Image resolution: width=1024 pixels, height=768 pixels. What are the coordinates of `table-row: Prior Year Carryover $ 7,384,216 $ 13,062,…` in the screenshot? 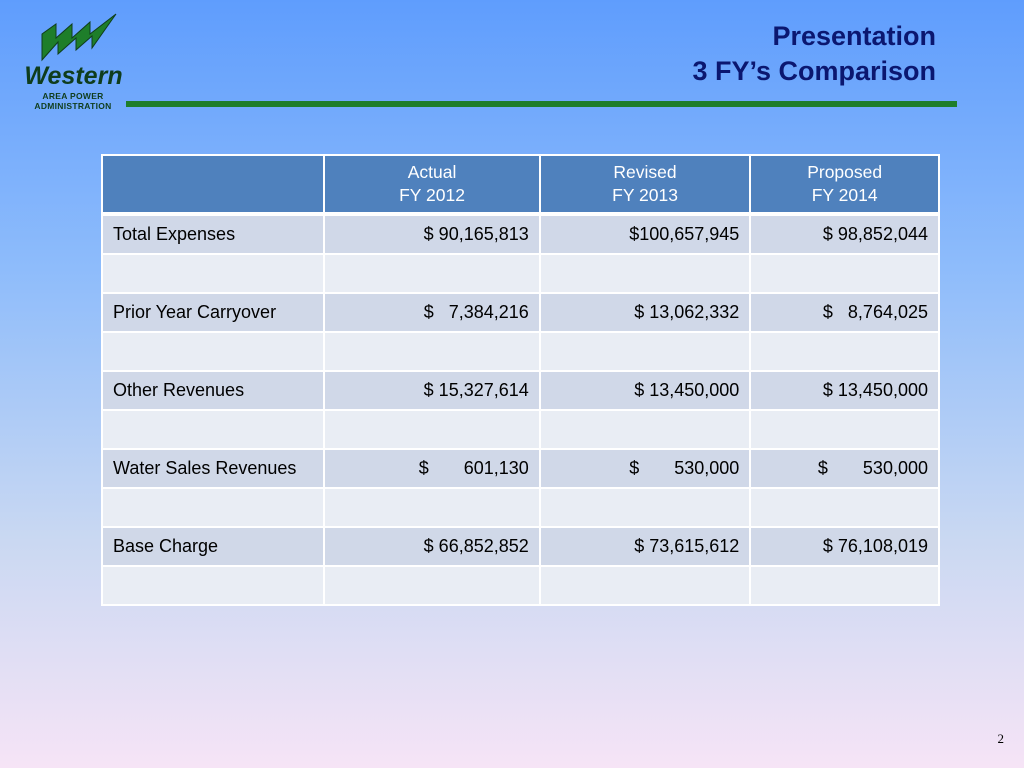 It's located at (520, 312).